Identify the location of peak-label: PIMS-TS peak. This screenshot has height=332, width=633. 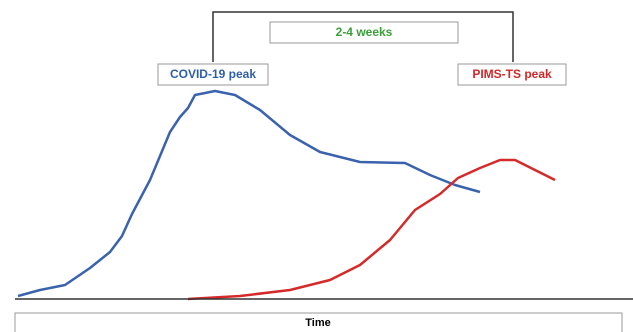
(512, 74).